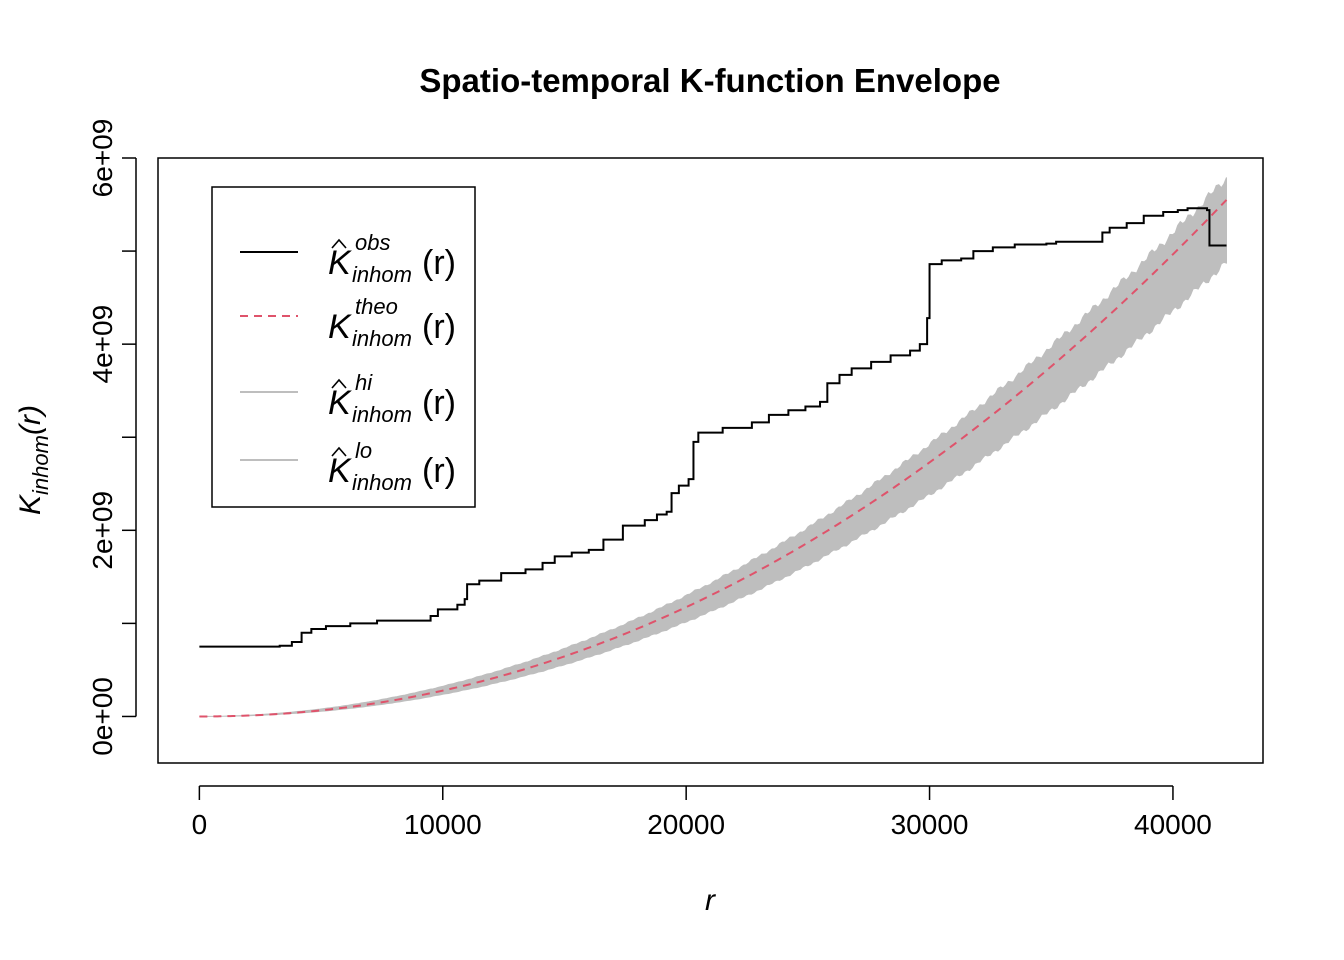  Describe the element at coordinates (364, 382) in the screenshot. I see `legend-sup: hi` at that location.